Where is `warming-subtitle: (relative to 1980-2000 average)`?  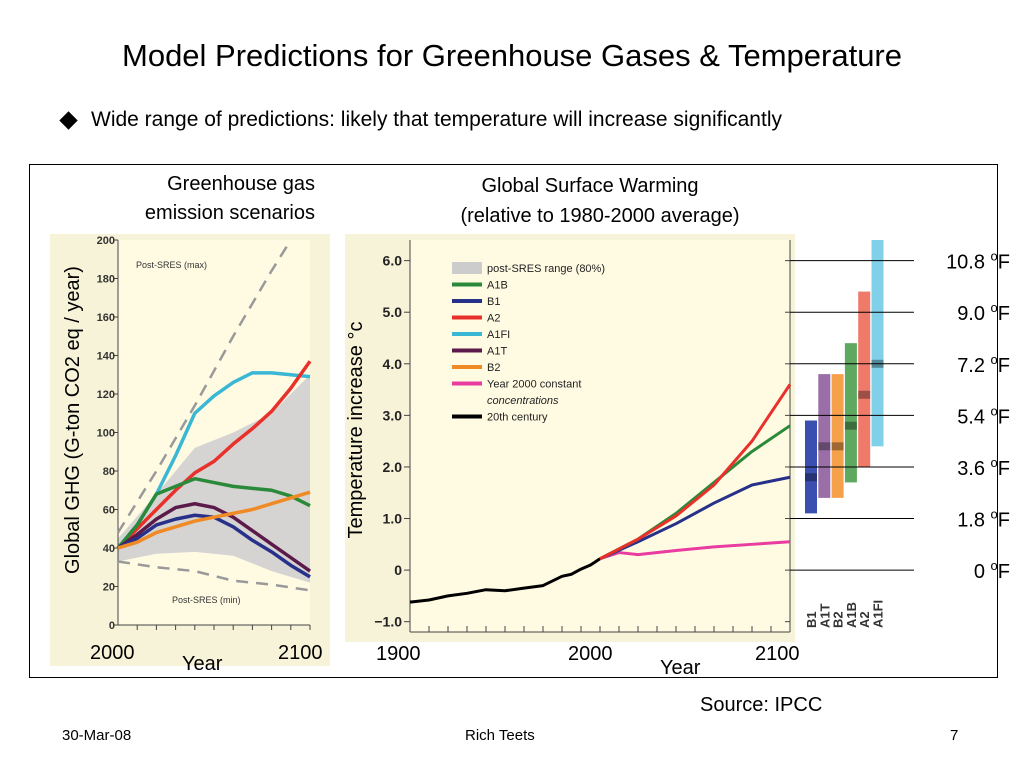 warming-subtitle: (relative to 1980-2000 average) is located at coordinates (599, 216).